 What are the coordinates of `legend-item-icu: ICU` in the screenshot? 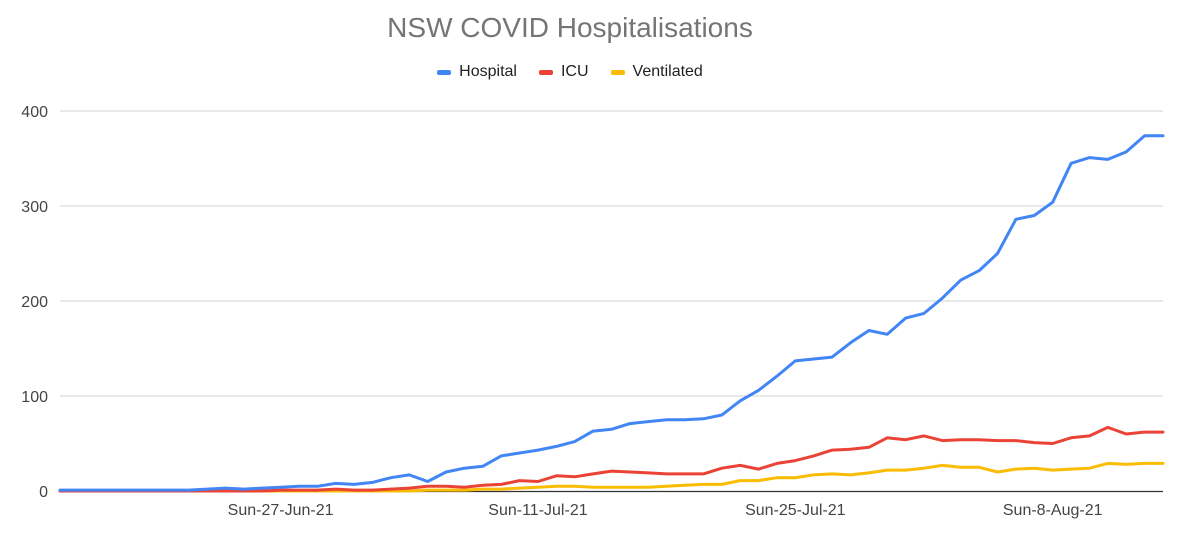 It's located at (563, 72).